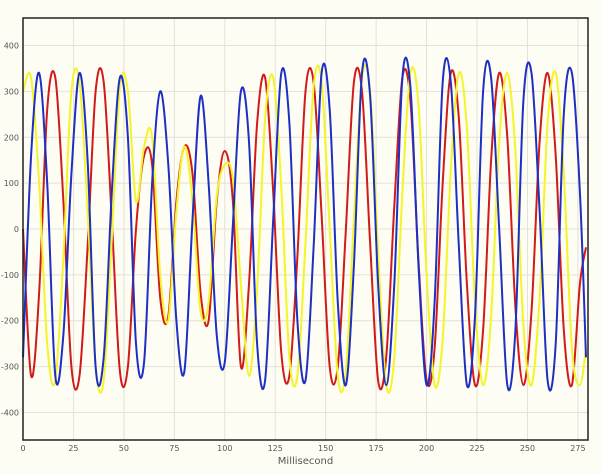  I want to click on x-tick-label: 150, so click(325, 448).